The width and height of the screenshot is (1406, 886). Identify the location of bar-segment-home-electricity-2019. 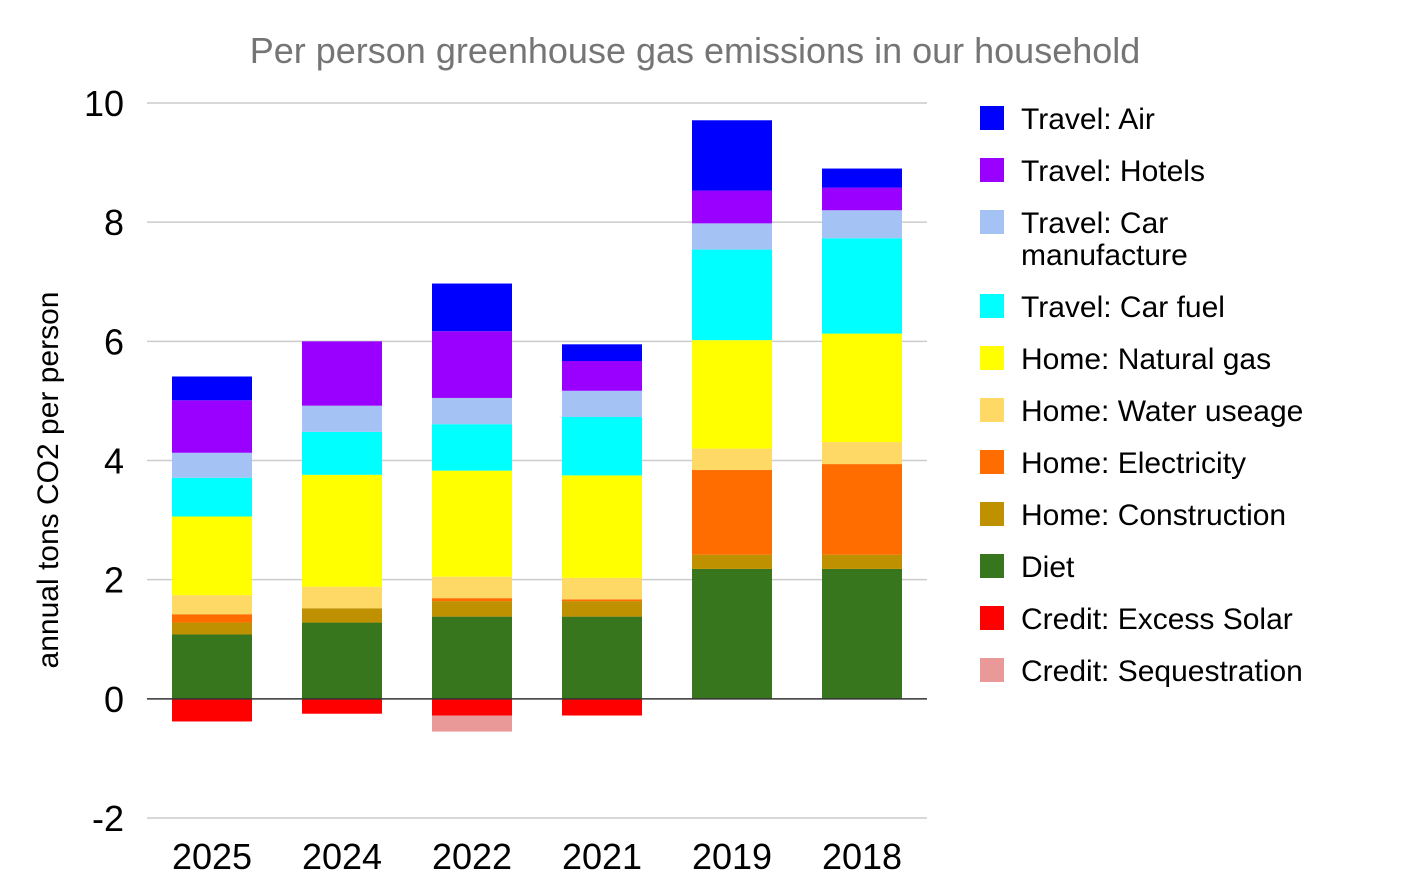
(732, 512).